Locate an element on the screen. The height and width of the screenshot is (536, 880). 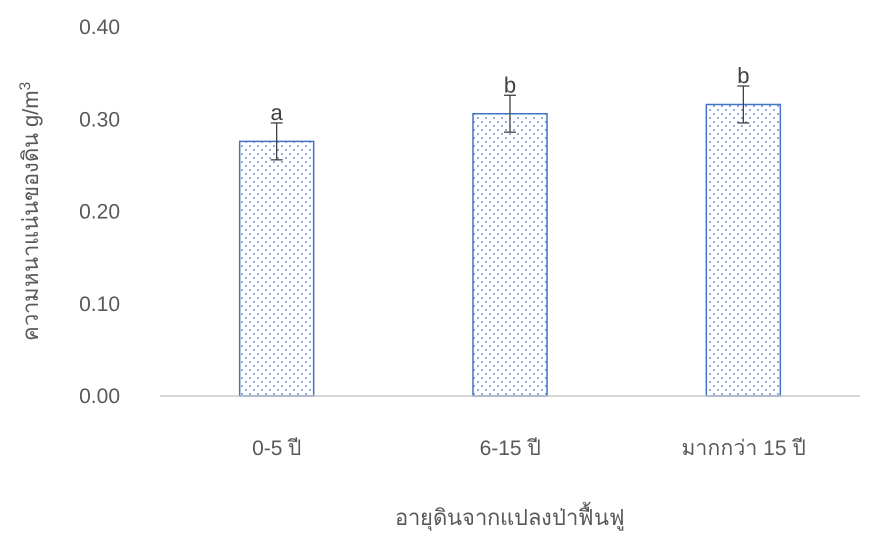
y-tick-label: 0.20 is located at coordinates (99, 212).